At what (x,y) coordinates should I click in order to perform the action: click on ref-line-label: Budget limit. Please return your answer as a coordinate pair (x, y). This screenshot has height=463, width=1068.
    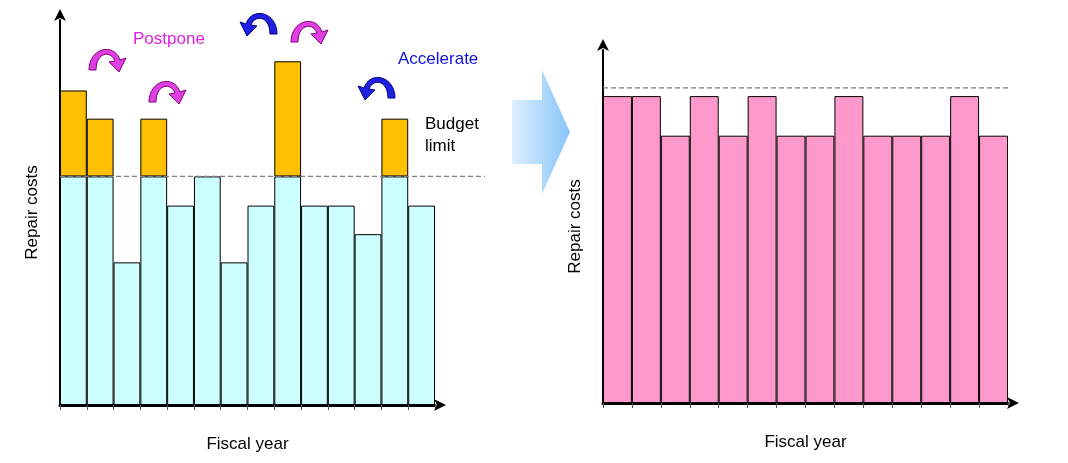
    Looking at the image, I should click on (454, 134).